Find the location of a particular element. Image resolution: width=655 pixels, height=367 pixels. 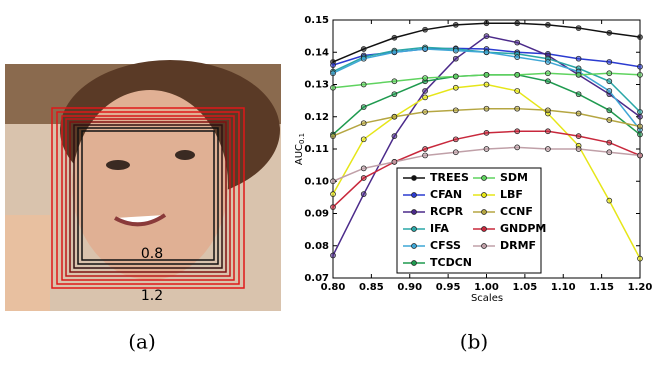

y-axis-label-sub: 0.1 is located at coordinates (302, 138).